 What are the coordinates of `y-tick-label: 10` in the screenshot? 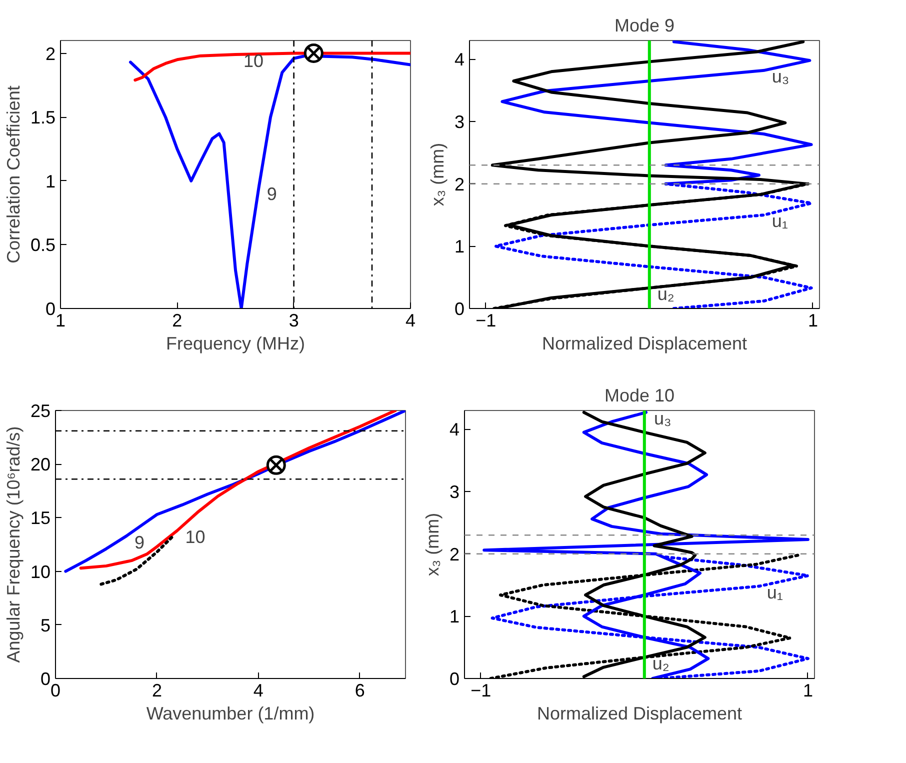 It's located at (40, 572).